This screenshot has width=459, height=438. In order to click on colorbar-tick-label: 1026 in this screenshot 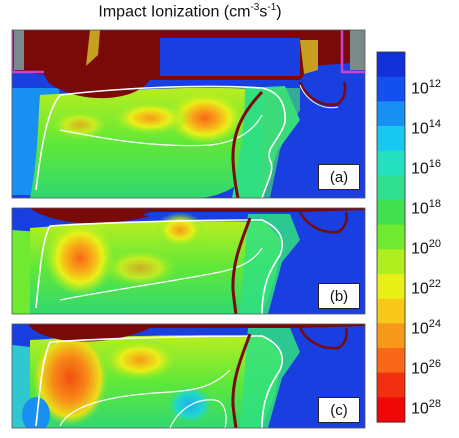, I will do `click(426, 368)`.